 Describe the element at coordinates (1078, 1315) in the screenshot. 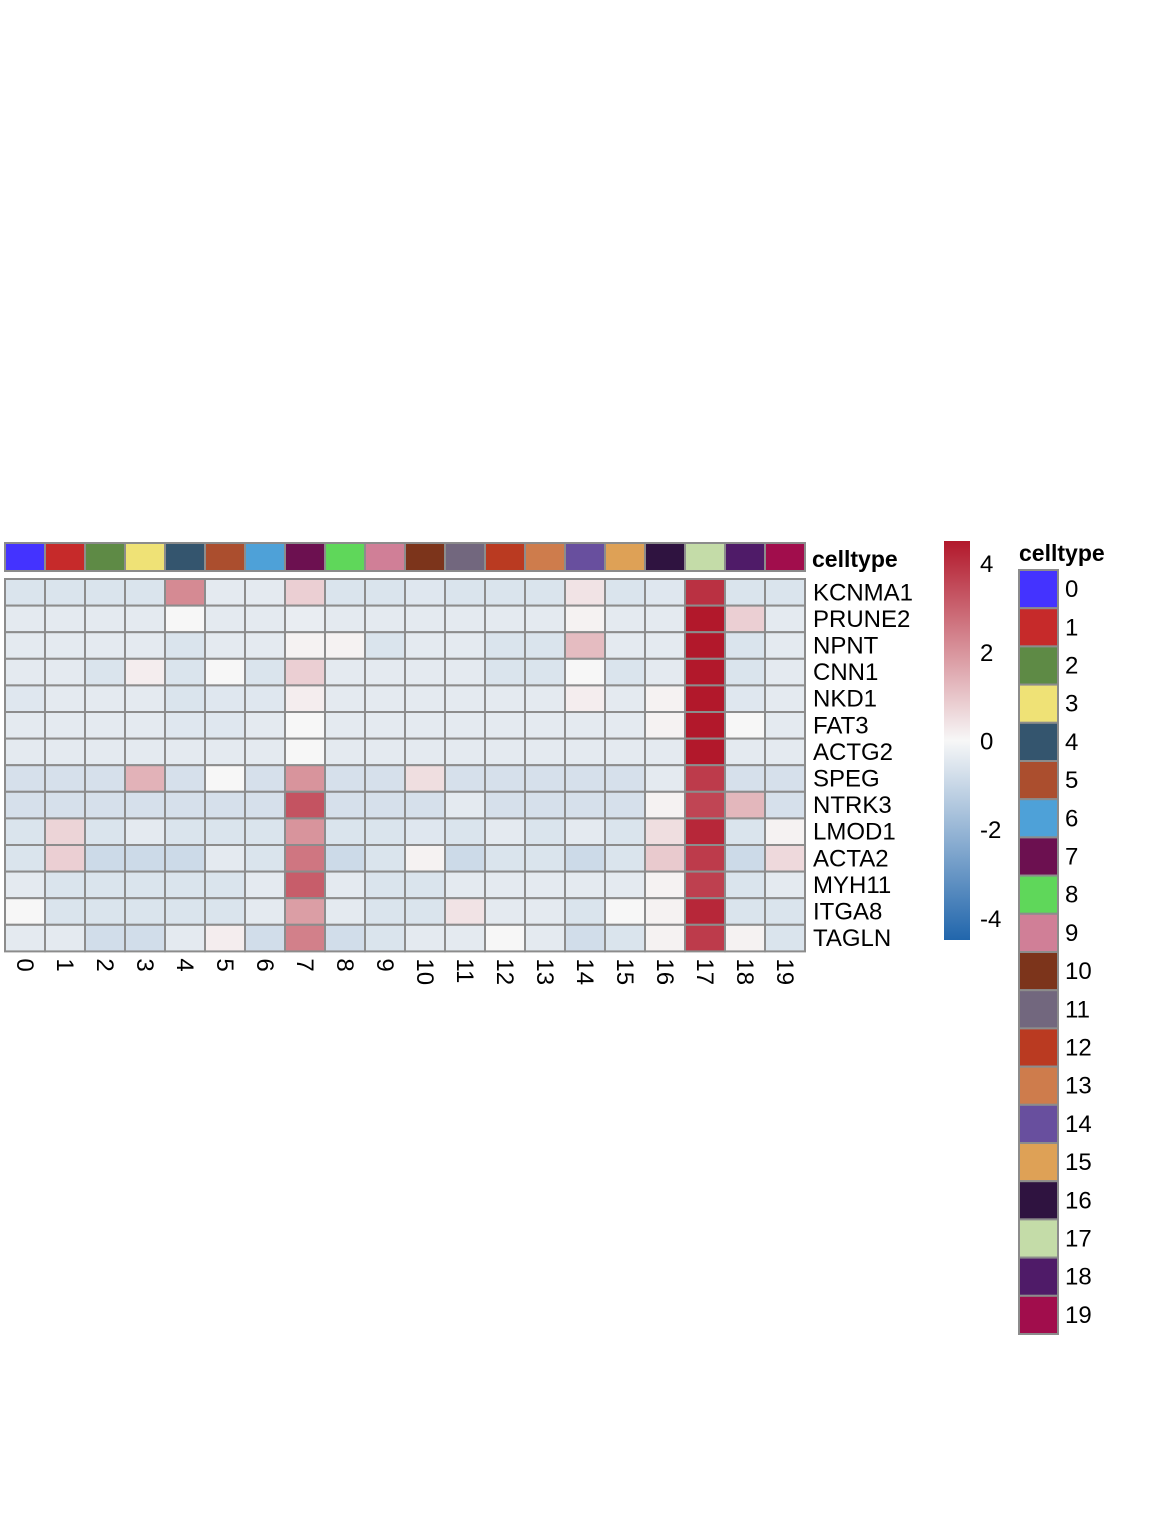

I see `legend-label: 19` at that location.